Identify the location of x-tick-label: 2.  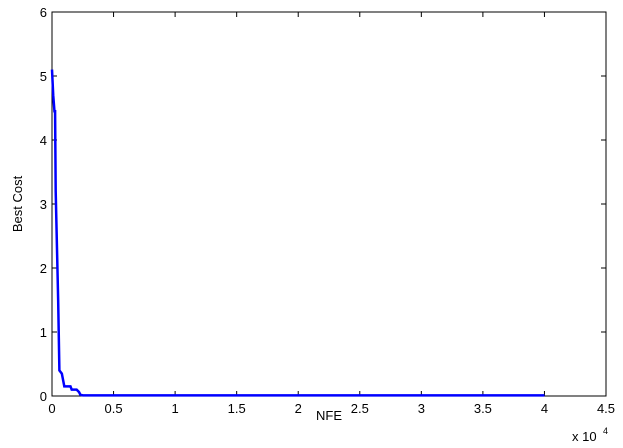
(298, 408).